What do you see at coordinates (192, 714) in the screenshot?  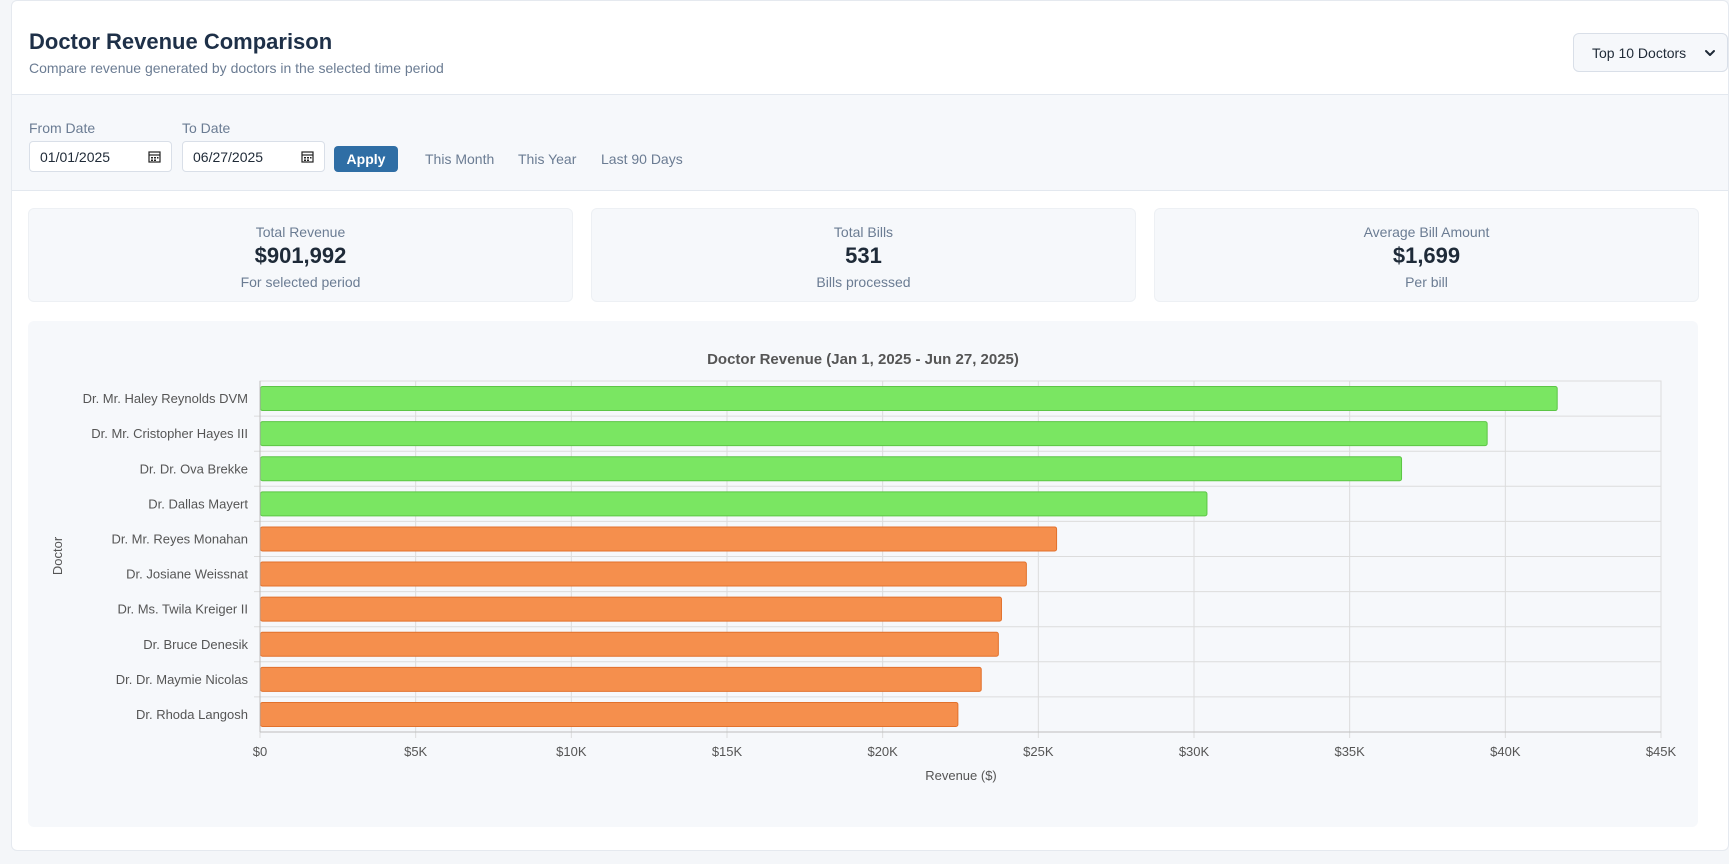 I see `y-tick-label: Dr. Rhoda Langosh` at bounding box center [192, 714].